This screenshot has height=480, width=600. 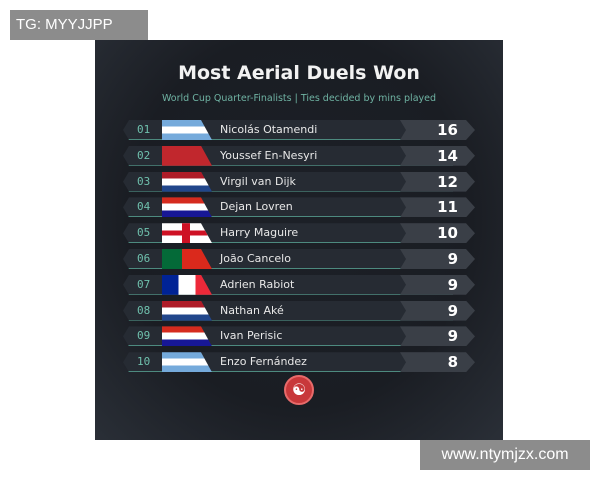 What do you see at coordinates (447, 233) in the screenshot?
I see `score-value: 10` at bounding box center [447, 233].